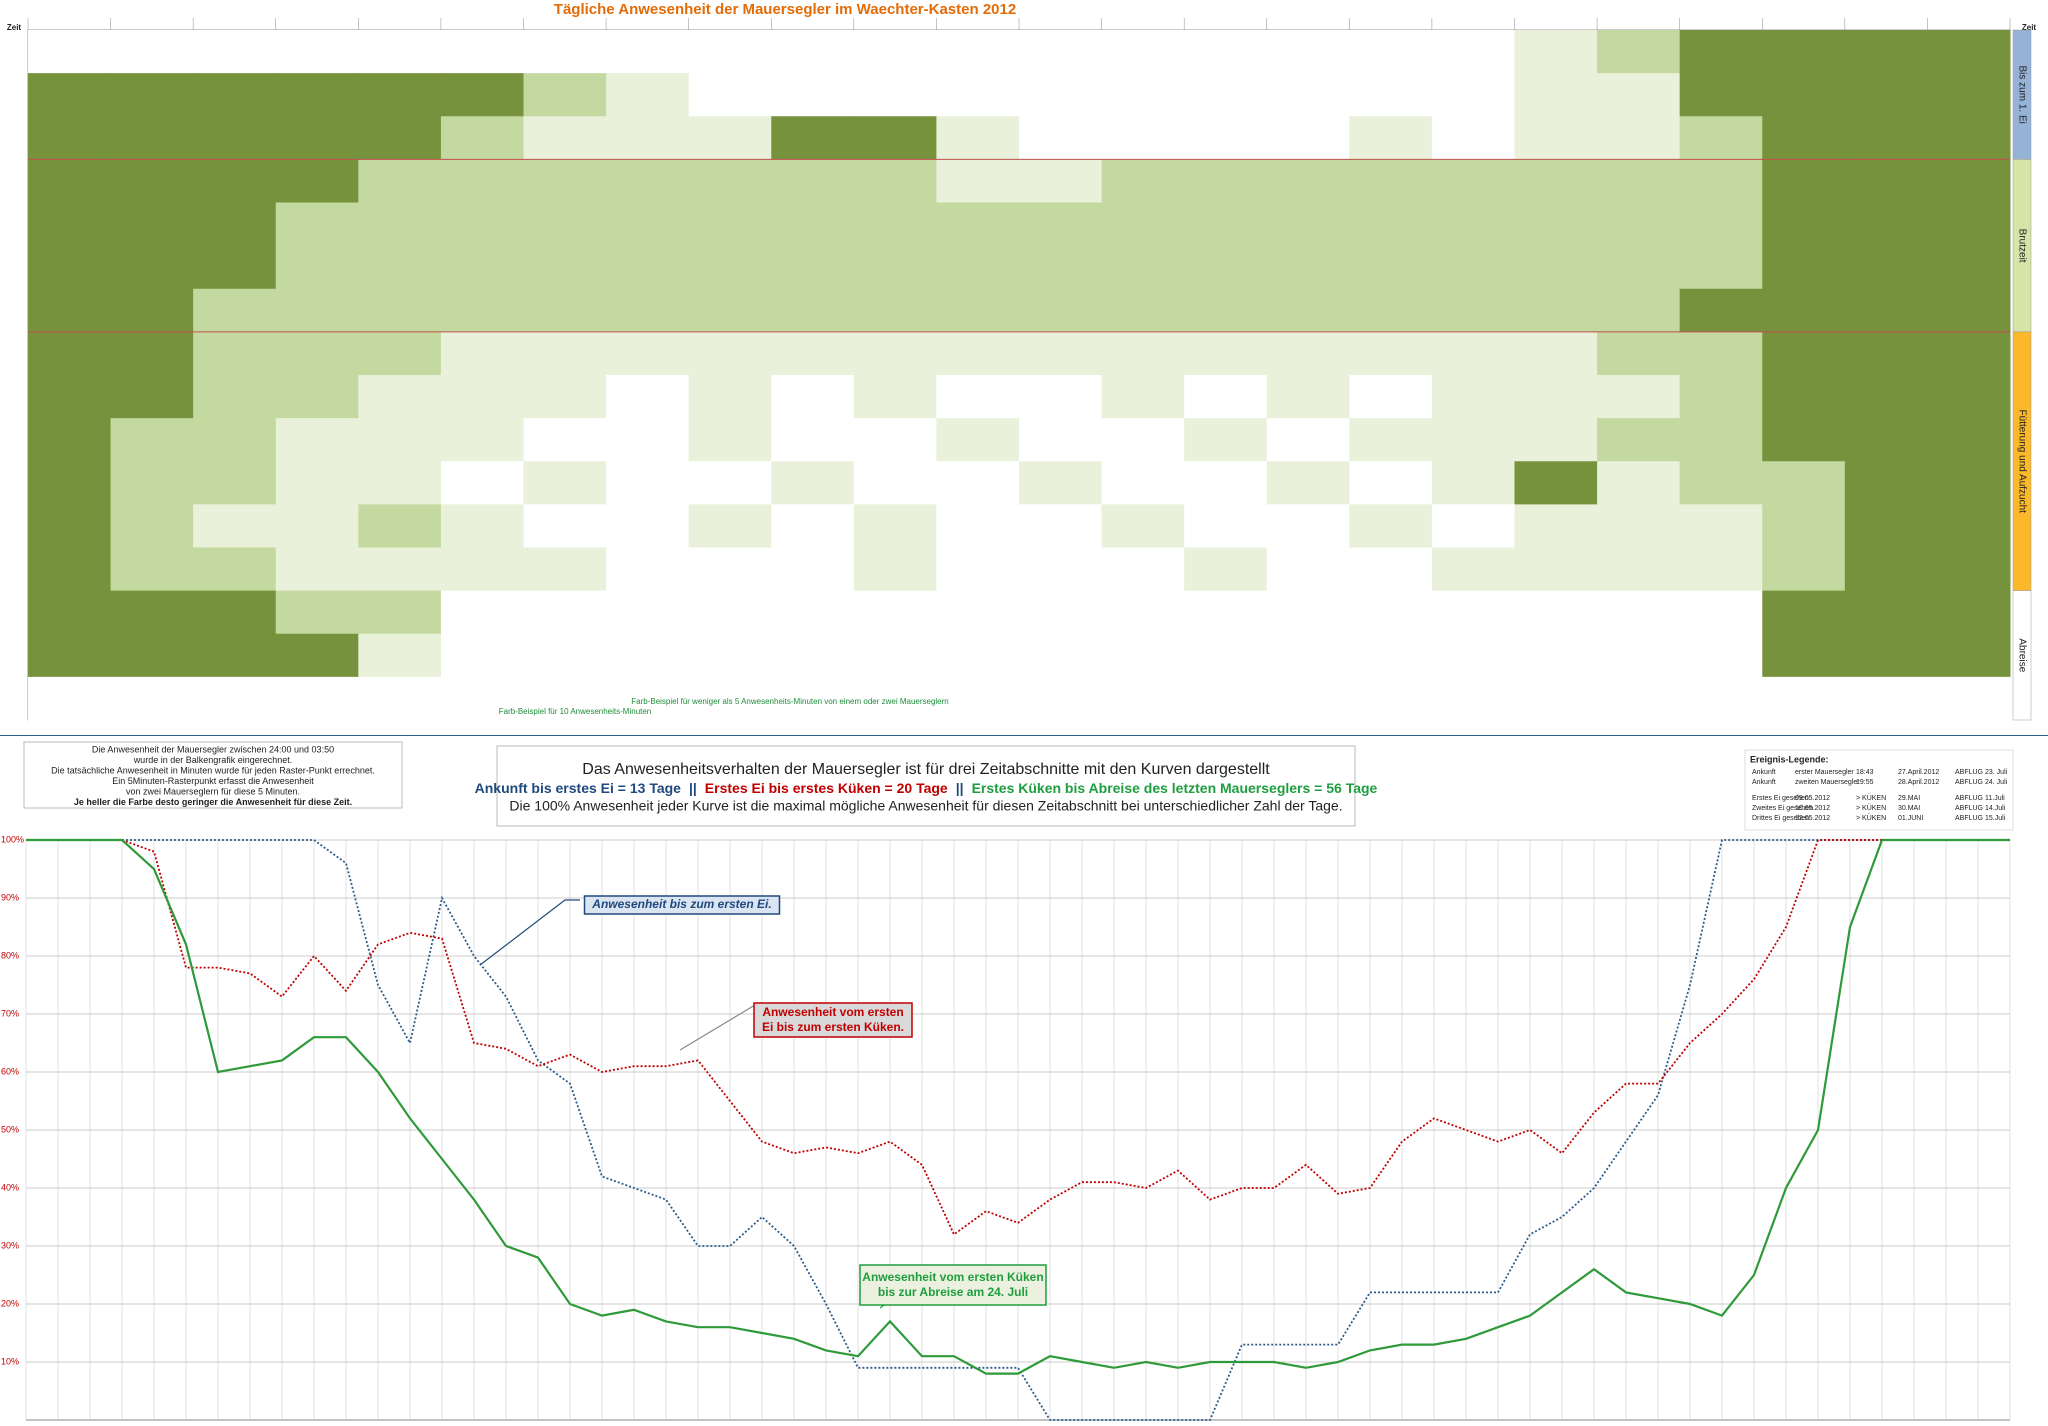 The image size is (2048, 1426). I want to click on event-legend-cell: 15.Juli, so click(1995, 818).